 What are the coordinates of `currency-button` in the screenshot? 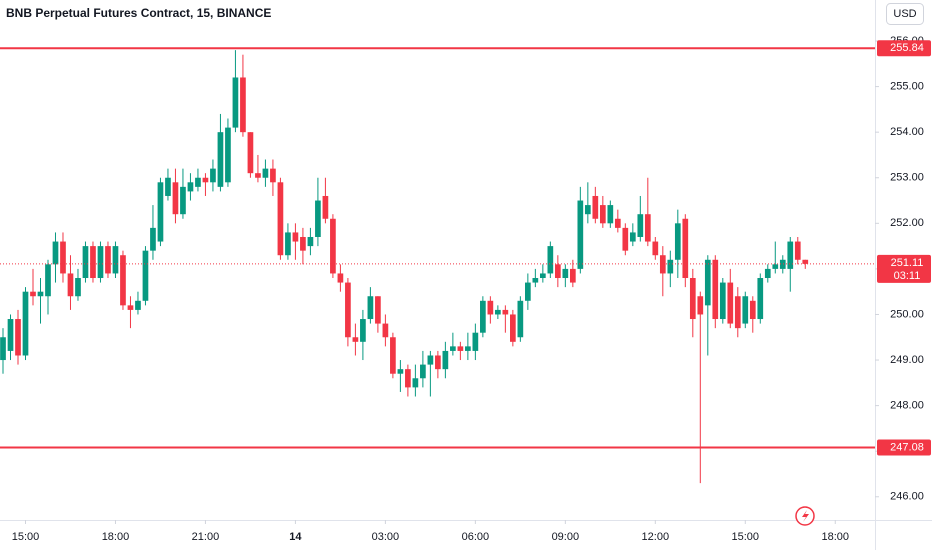 It's located at (905, 14).